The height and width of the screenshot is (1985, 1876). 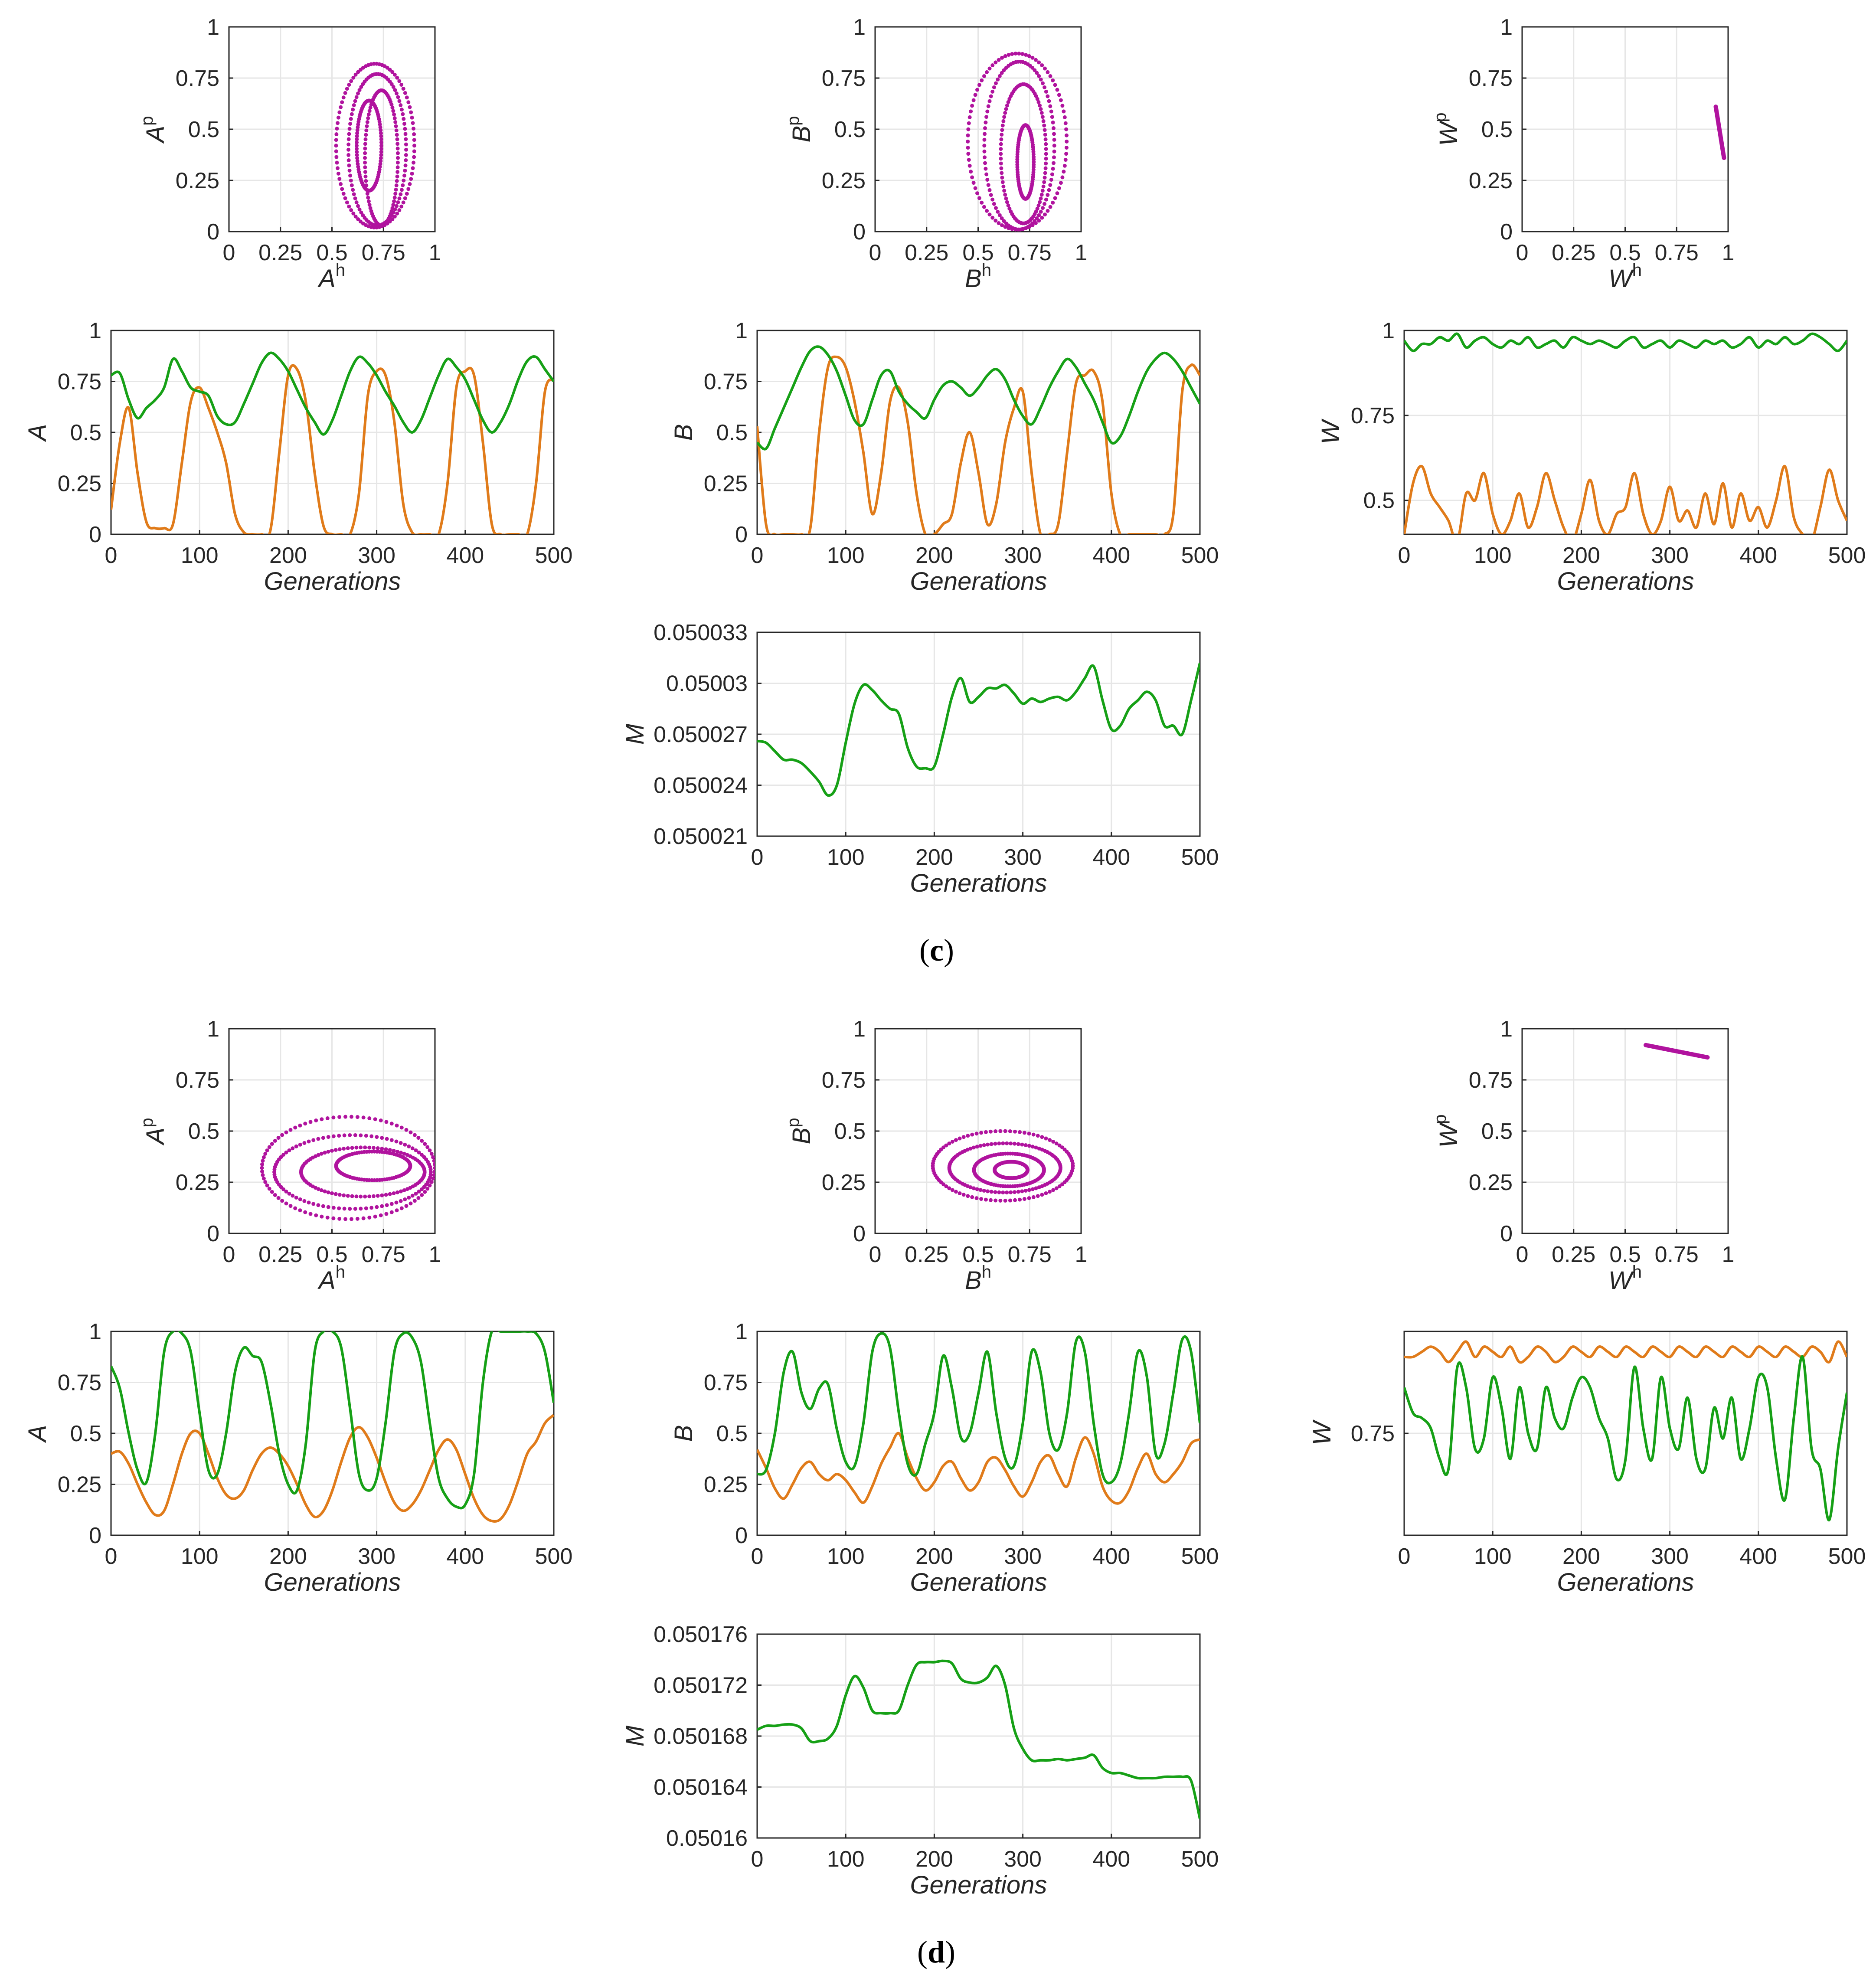 What do you see at coordinates (331, 1278) in the screenshot?
I see `x-axis-label-text: Ah` at bounding box center [331, 1278].